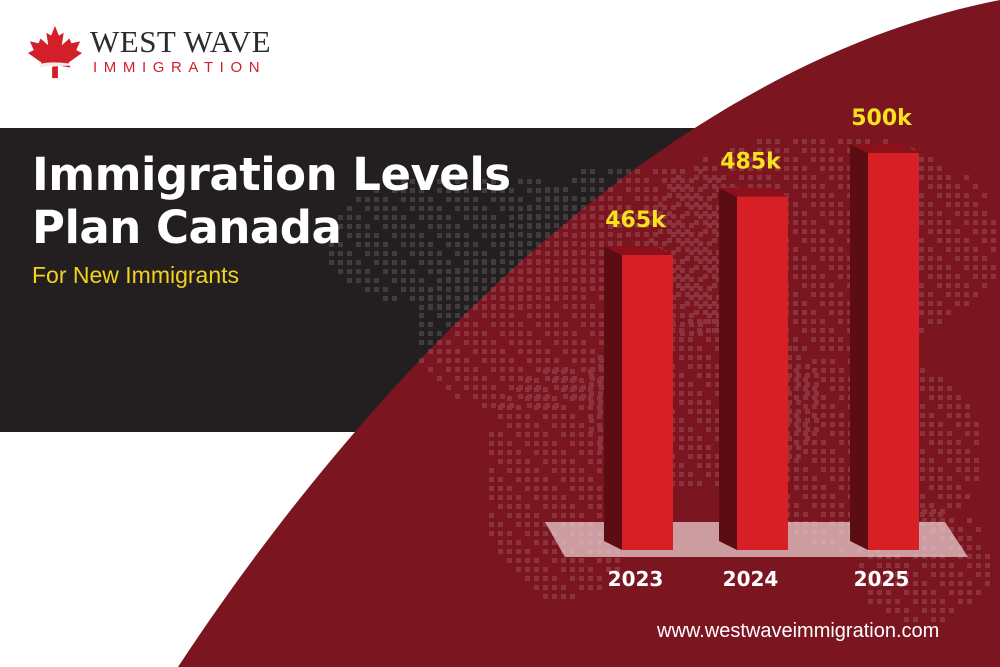 This screenshot has height=667, width=1000. I want to click on bar-2024, so click(753, 368).